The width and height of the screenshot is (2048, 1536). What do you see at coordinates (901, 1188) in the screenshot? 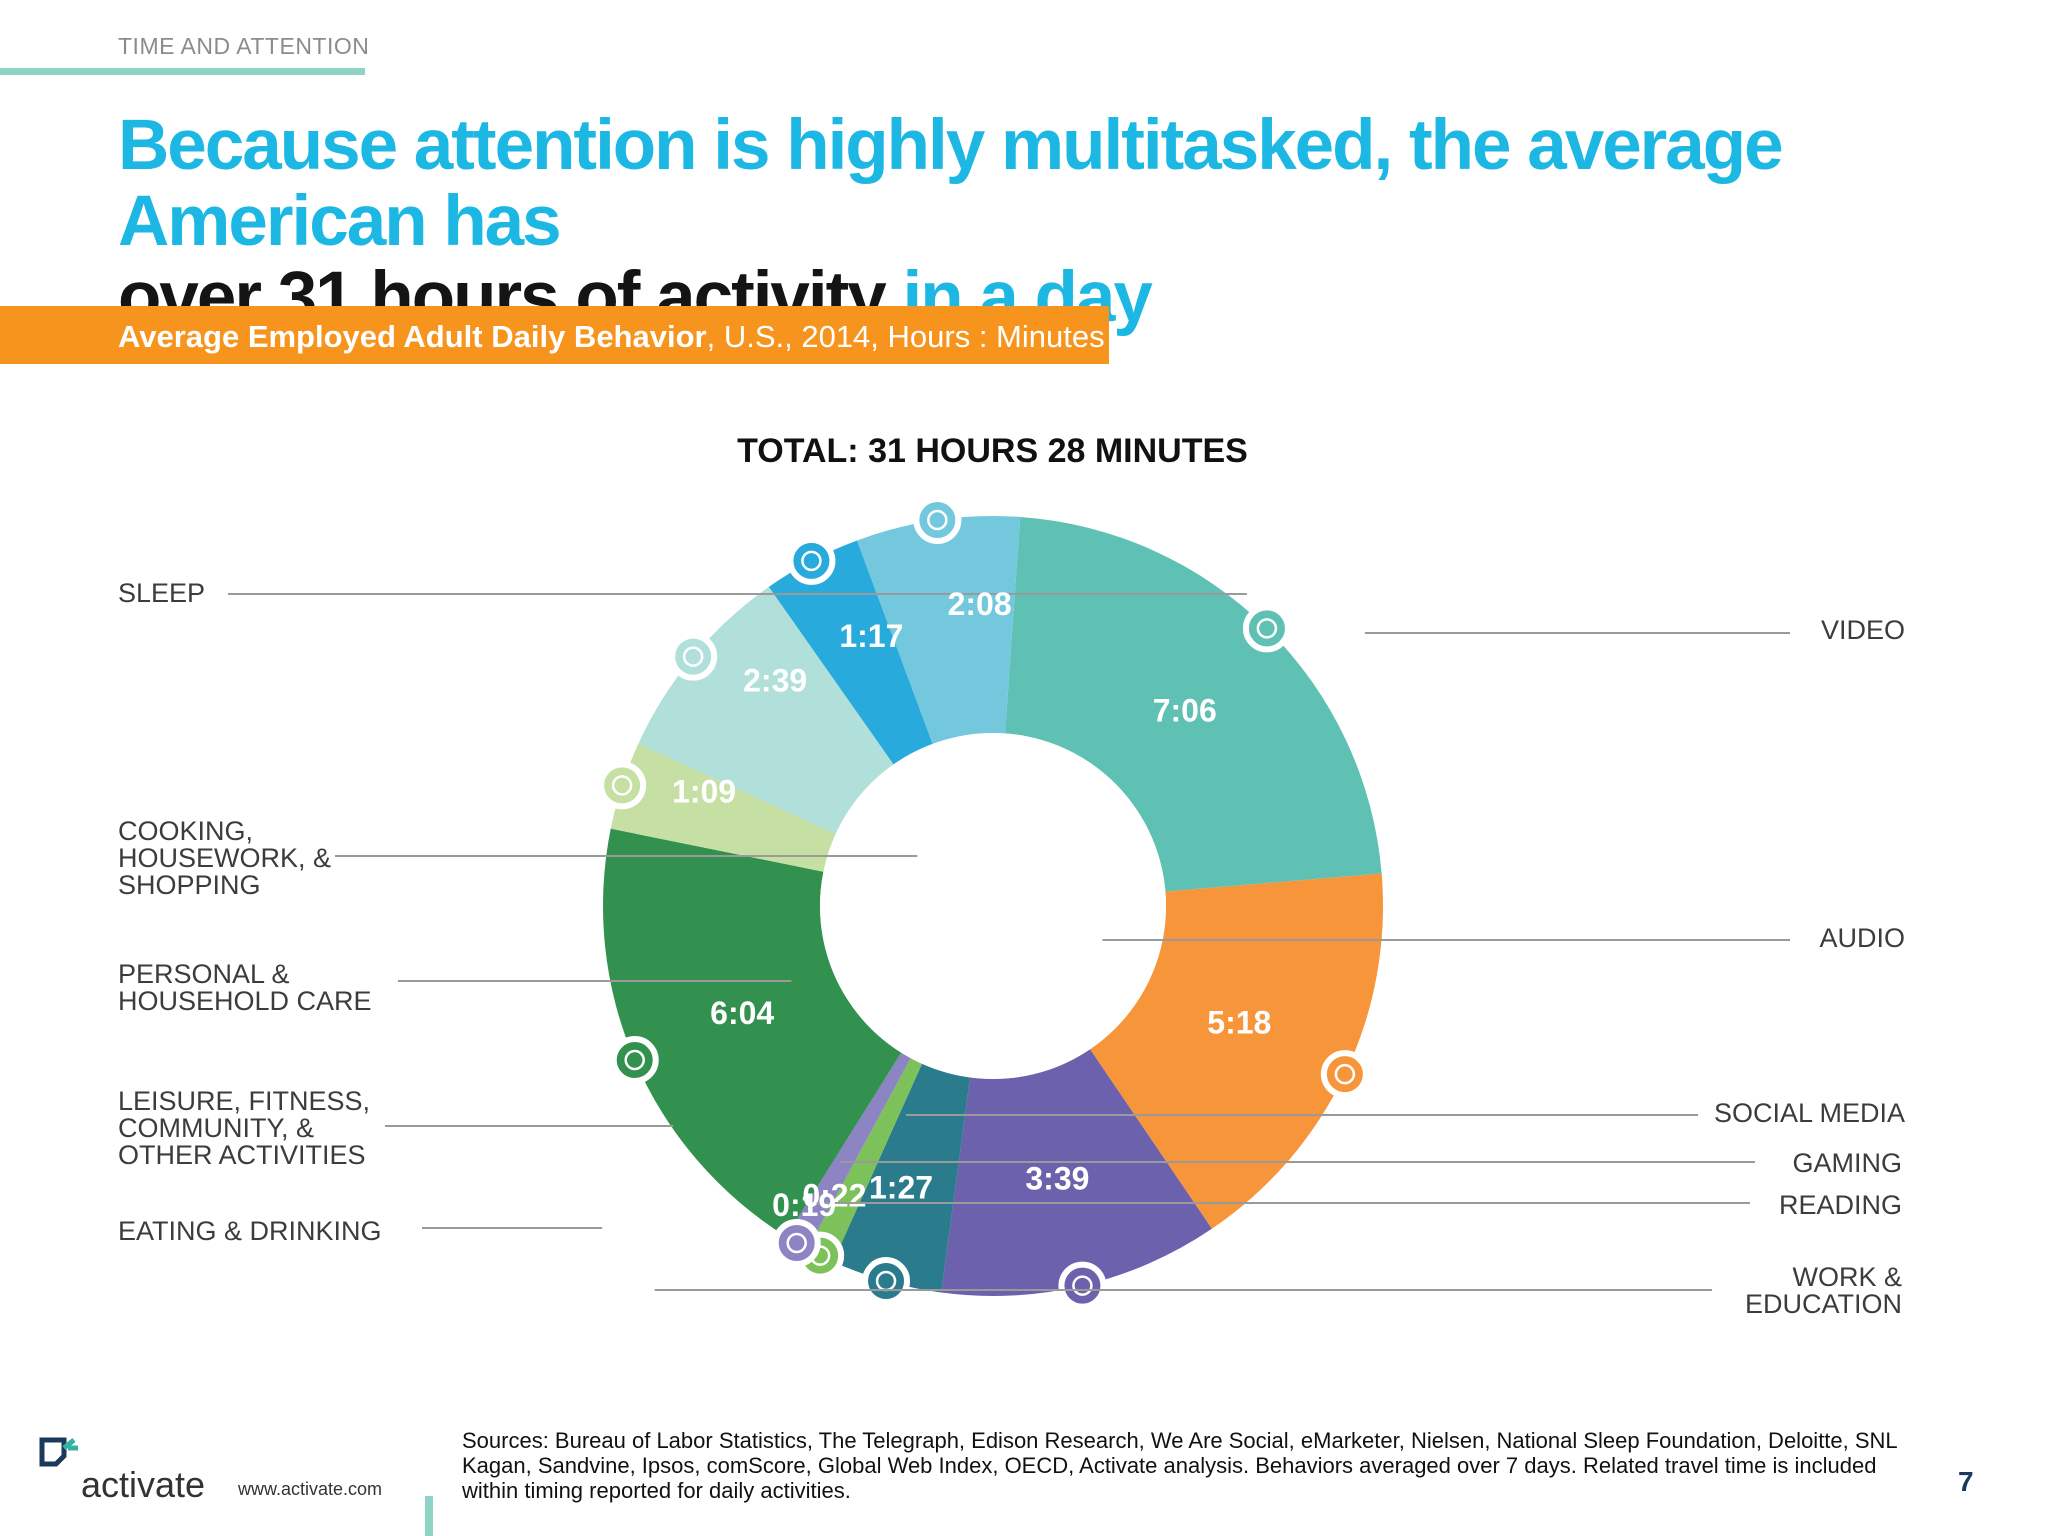
I see `value-label-social-media: 1:27` at bounding box center [901, 1188].